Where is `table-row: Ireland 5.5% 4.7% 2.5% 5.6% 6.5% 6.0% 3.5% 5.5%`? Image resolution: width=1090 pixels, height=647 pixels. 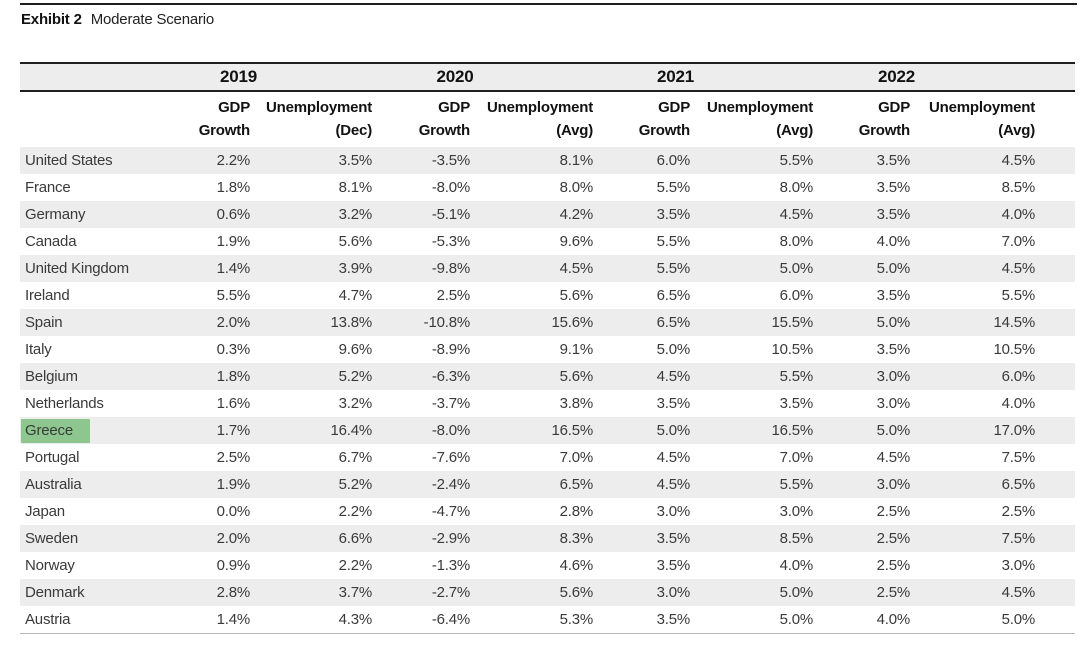
table-row: Ireland 5.5% 4.7% 2.5% 5.6% 6.5% 6.0% 3.5% 5.5% is located at coordinates (547, 295).